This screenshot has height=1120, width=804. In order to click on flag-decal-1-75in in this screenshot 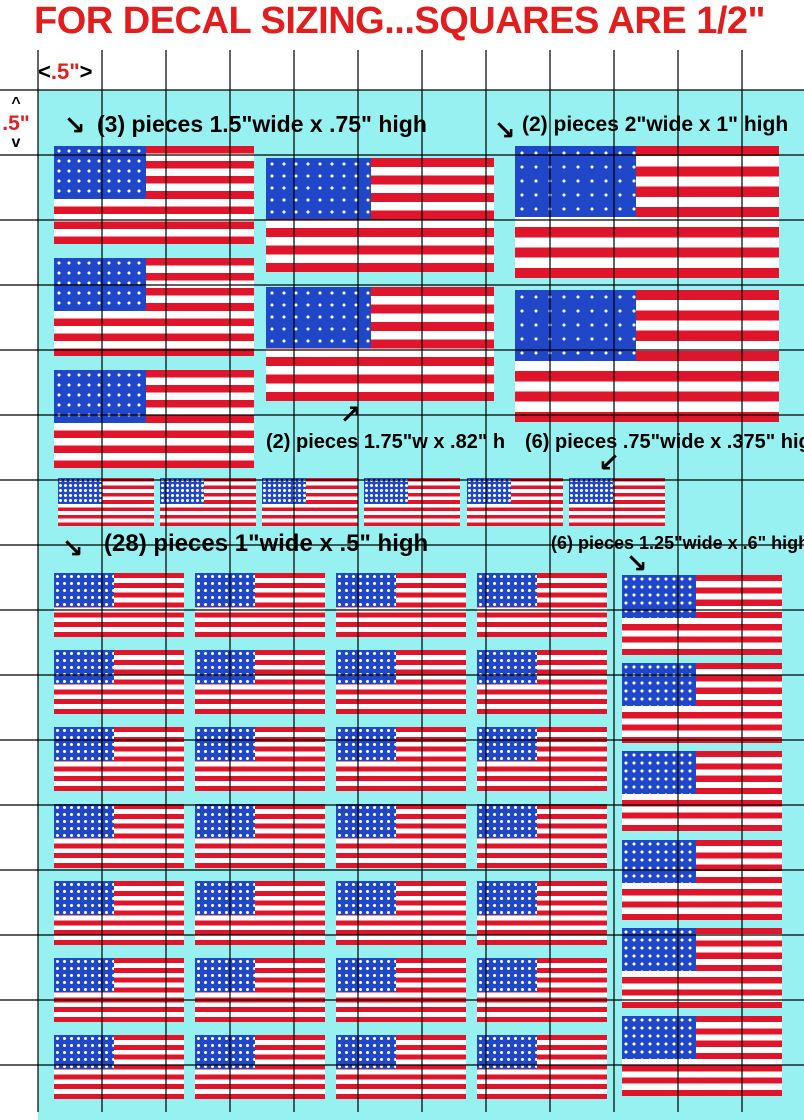, I will do `click(380, 344)`.